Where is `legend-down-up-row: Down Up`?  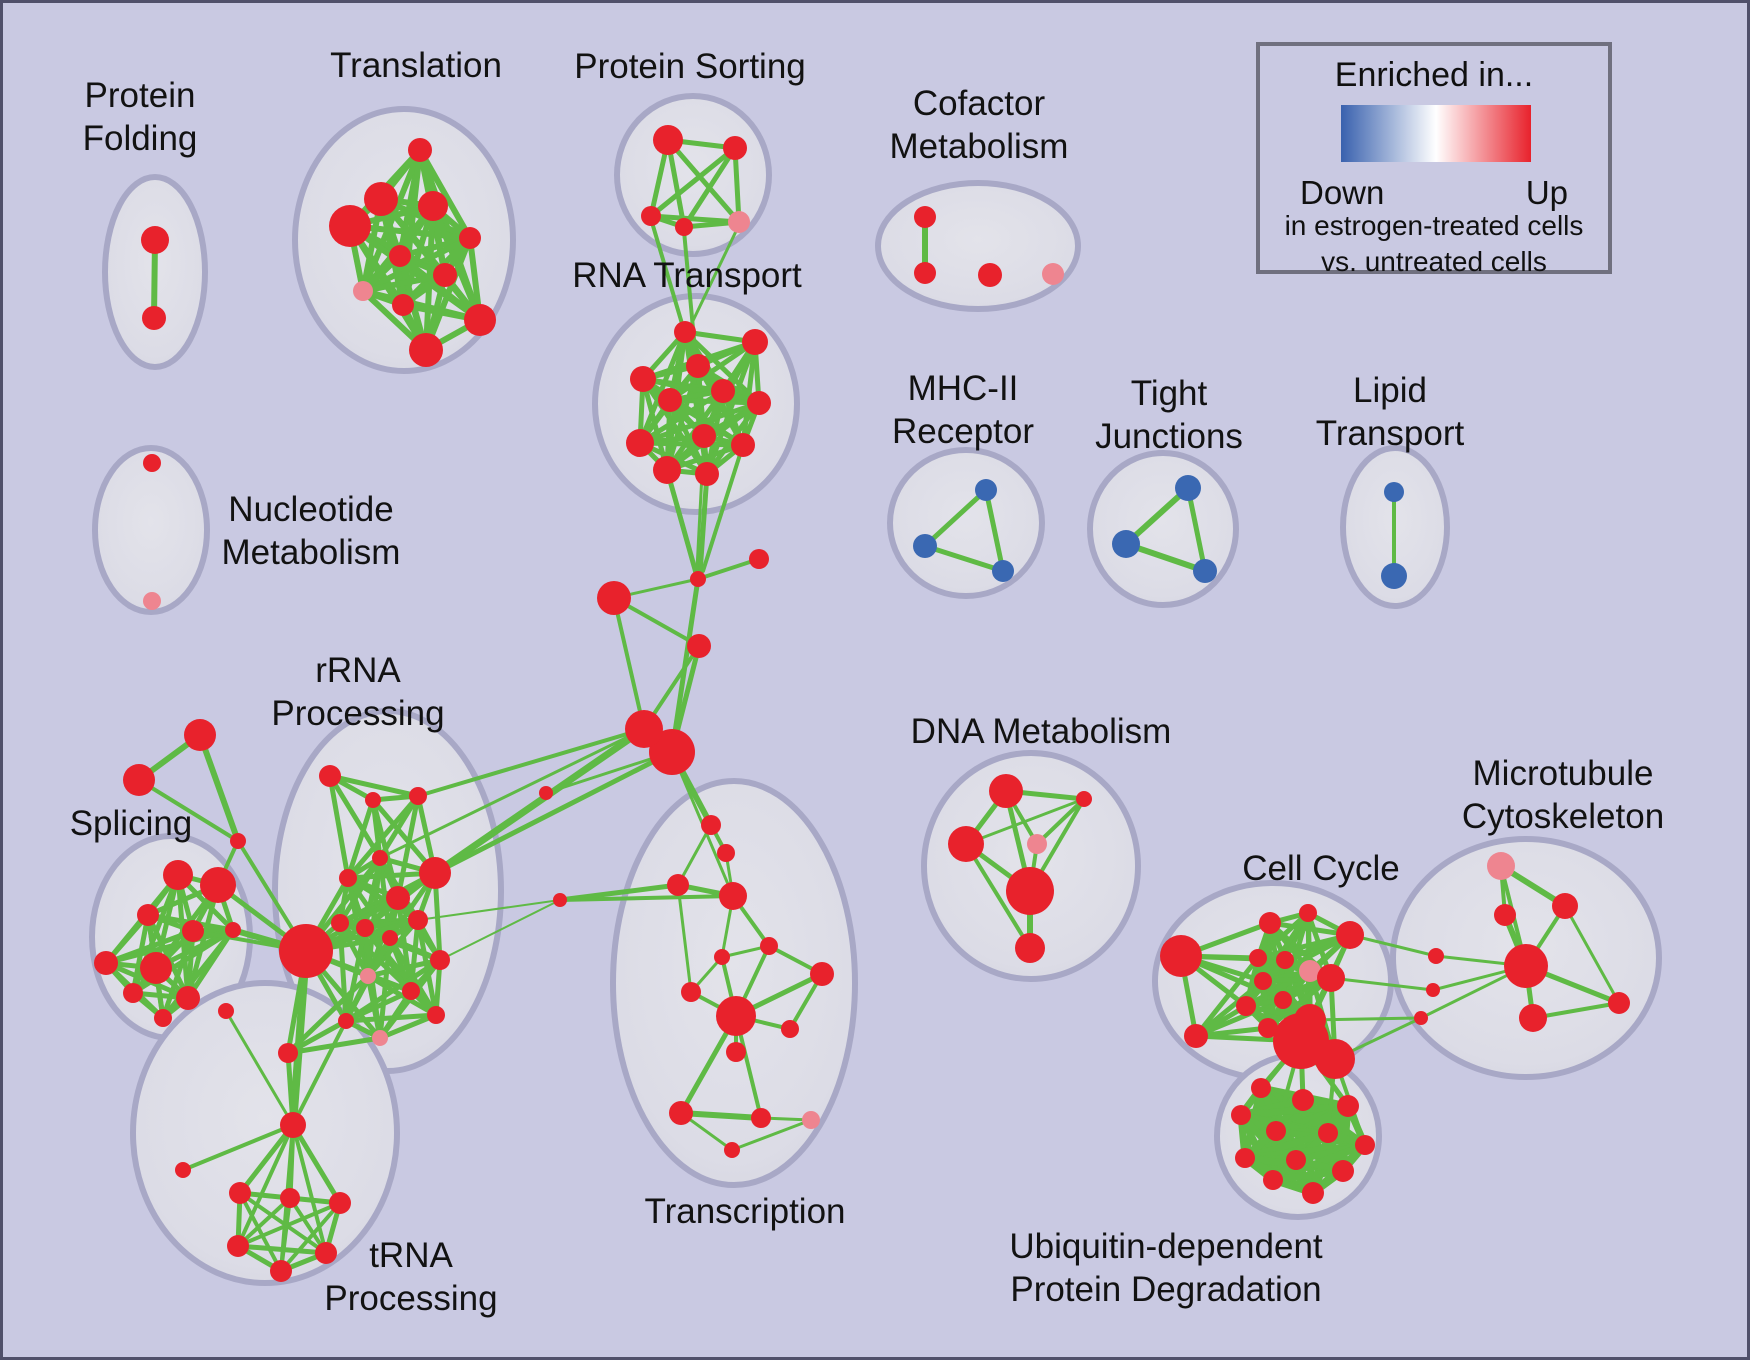 legend-down-up-row: Down Up is located at coordinates (1434, 193).